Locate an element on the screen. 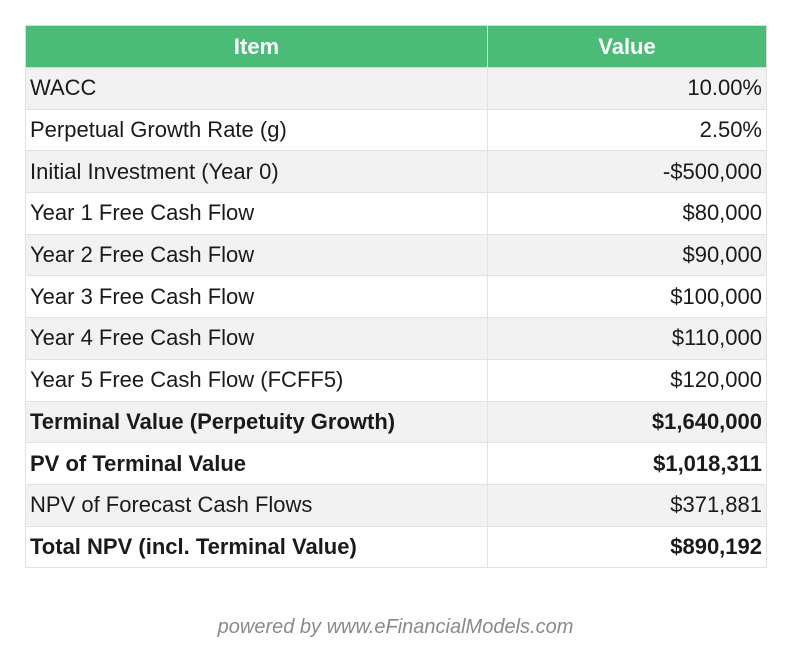  row-value: 10.00% is located at coordinates (627, 88).